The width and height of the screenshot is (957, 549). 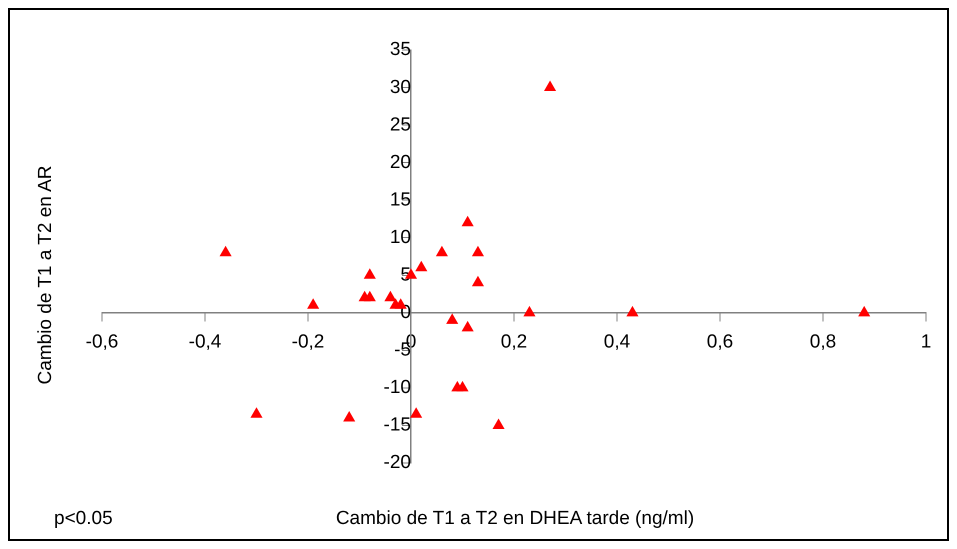 What do you see at coordinates (83, 519) in the screenshot?
I see `text: p<0.05` at bounding box center [83, 519].